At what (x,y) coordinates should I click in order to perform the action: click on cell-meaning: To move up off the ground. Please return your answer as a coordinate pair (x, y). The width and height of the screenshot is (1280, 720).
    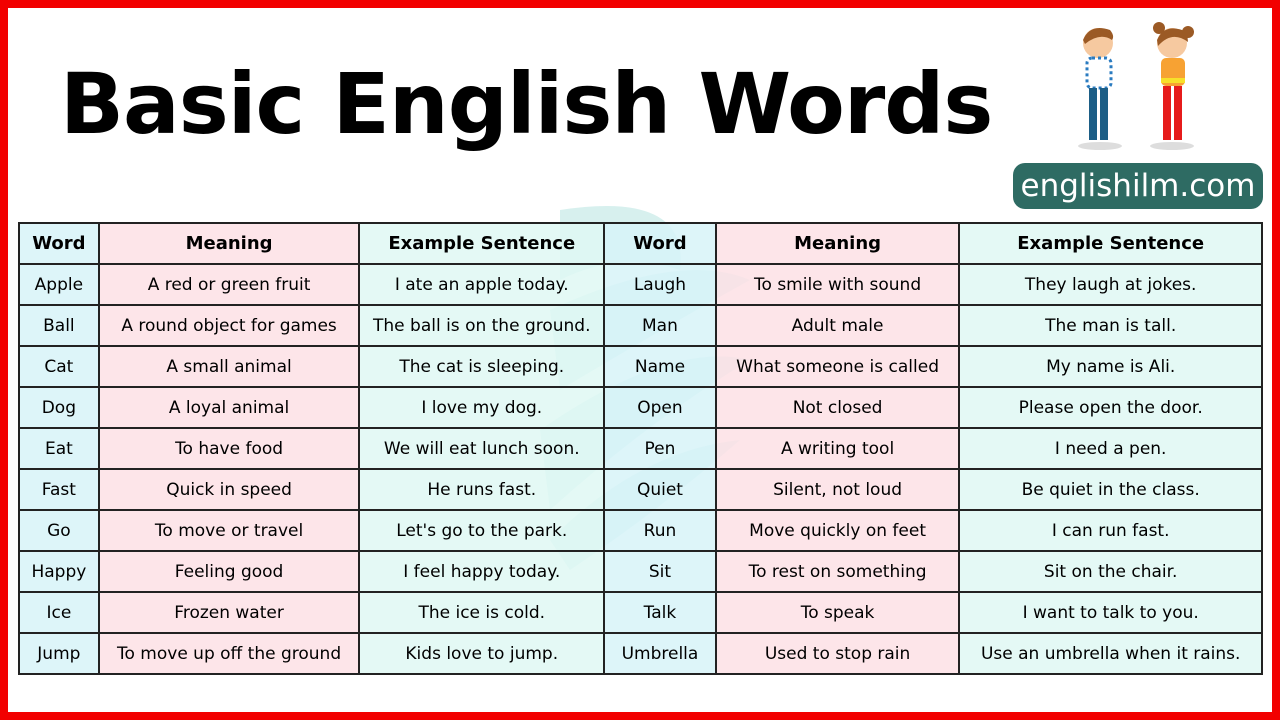
    Looking at the image, I should click on (229, 653).